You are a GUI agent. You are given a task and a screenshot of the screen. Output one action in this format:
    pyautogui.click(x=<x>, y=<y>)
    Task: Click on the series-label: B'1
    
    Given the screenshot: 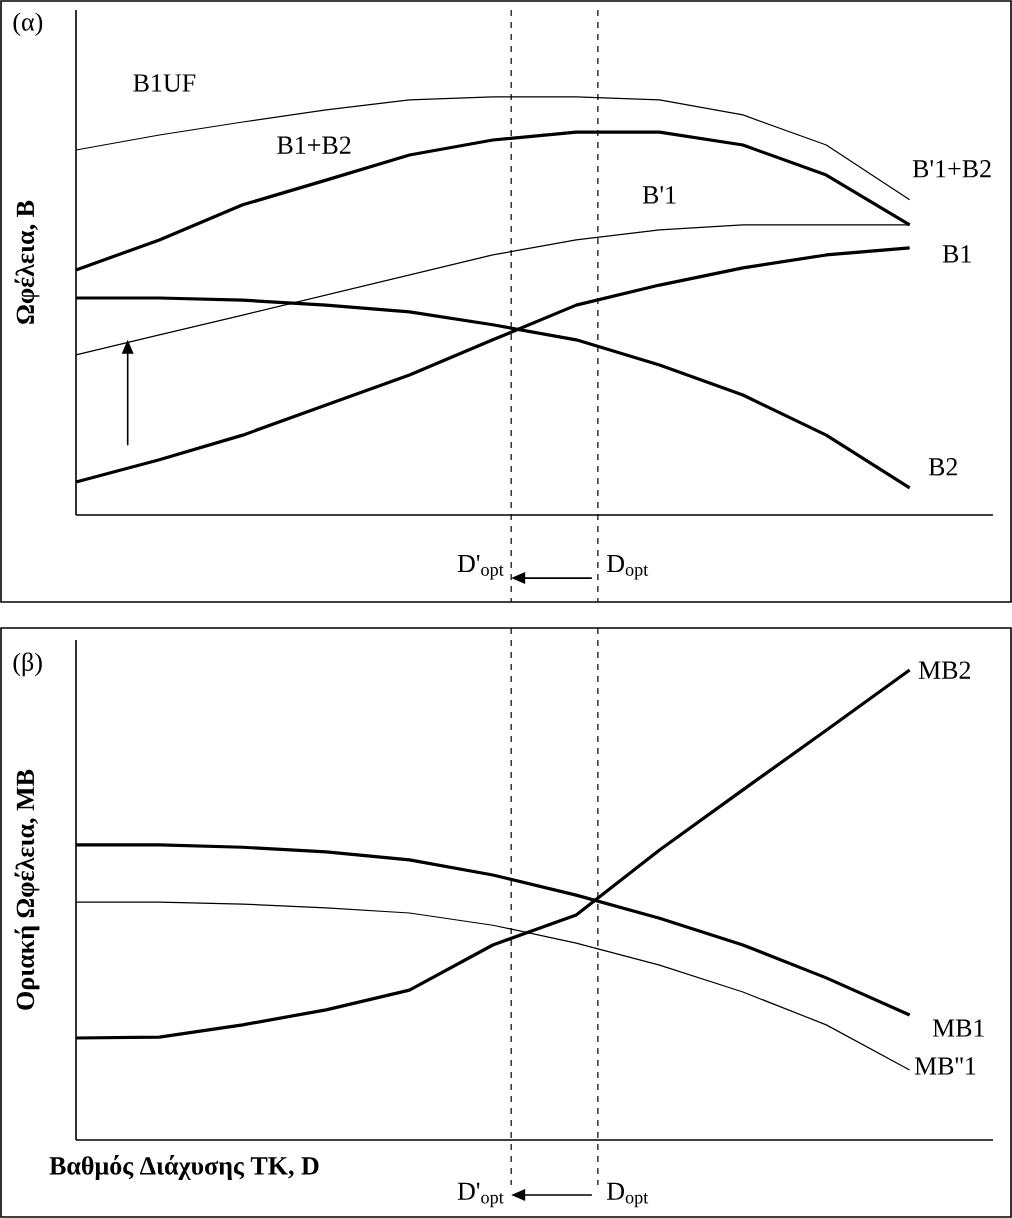 What is the action you would take?
    pyautogui.click(x=659, y=195)
    